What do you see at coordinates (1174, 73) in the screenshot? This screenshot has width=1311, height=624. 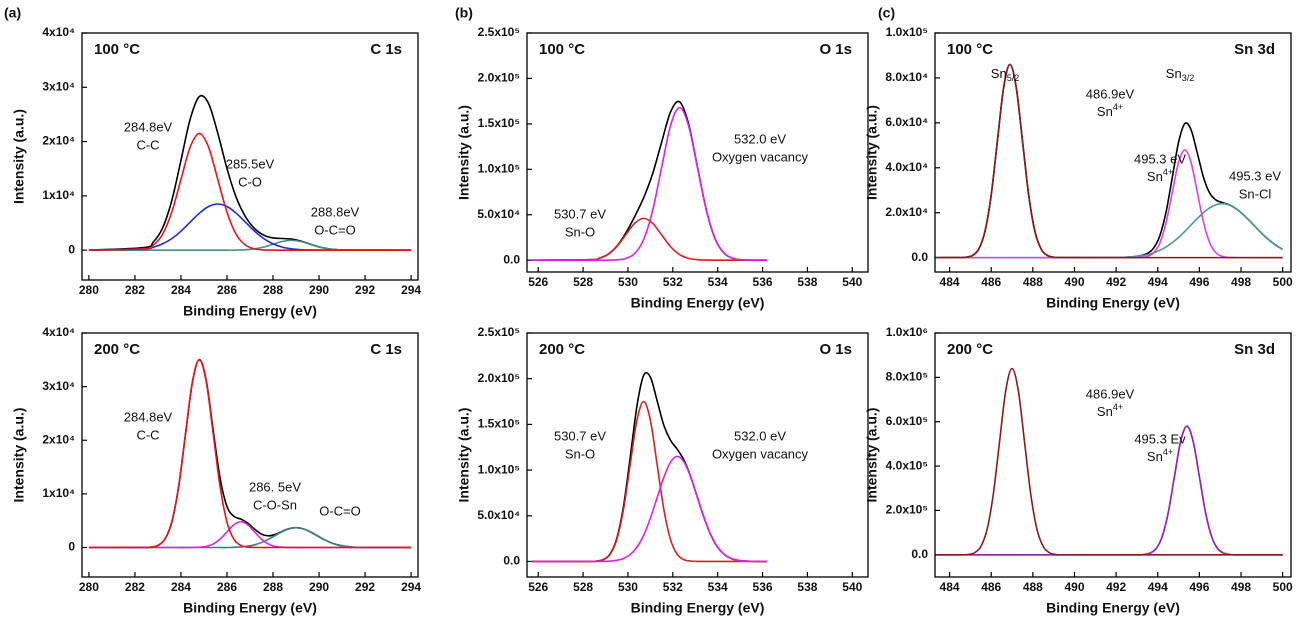 I see `annotation-text: Sn` at bounding box center [1174, 73].